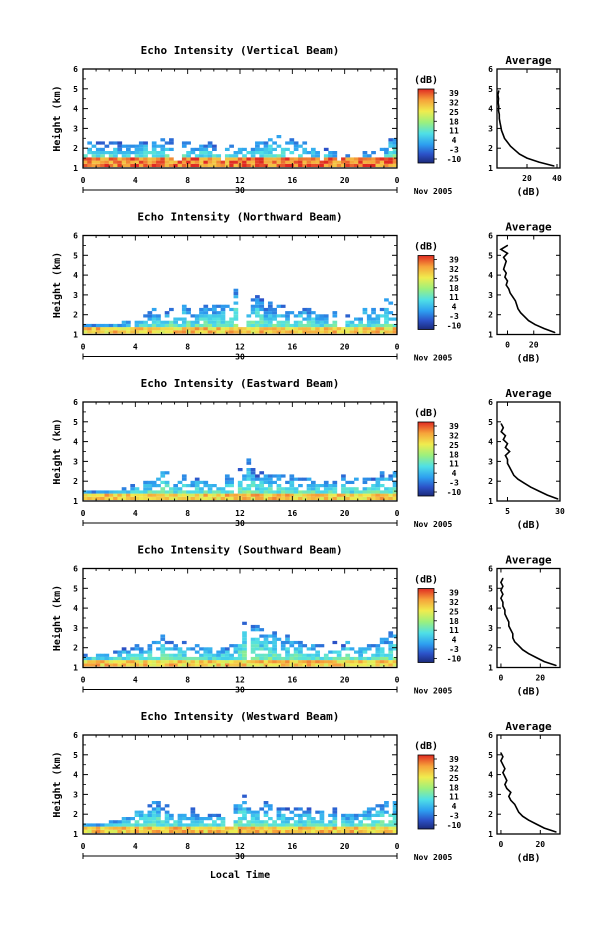  Describe the element at coordinates (528, 858) in the screenshot. I see `avg-x-label: (dB)` at that location.